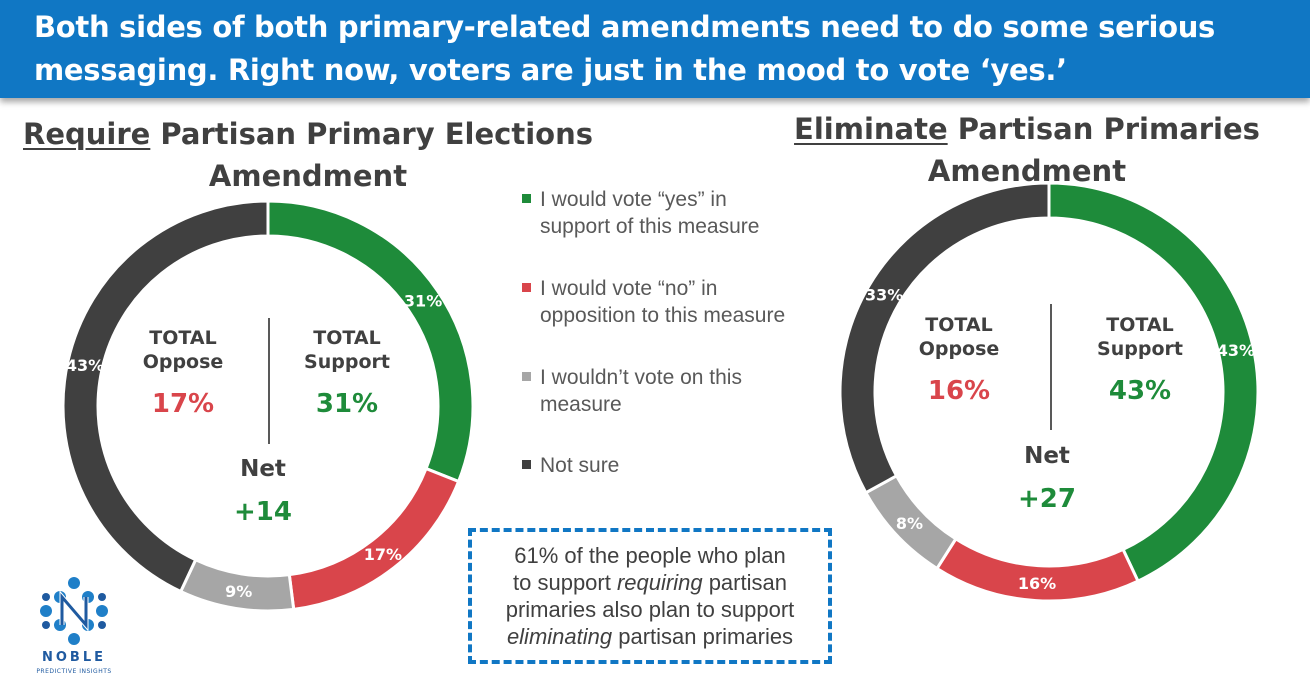 The width and height of the screenshot is (1310, 685). I want to click on left-center-divider, so click(269, 381).